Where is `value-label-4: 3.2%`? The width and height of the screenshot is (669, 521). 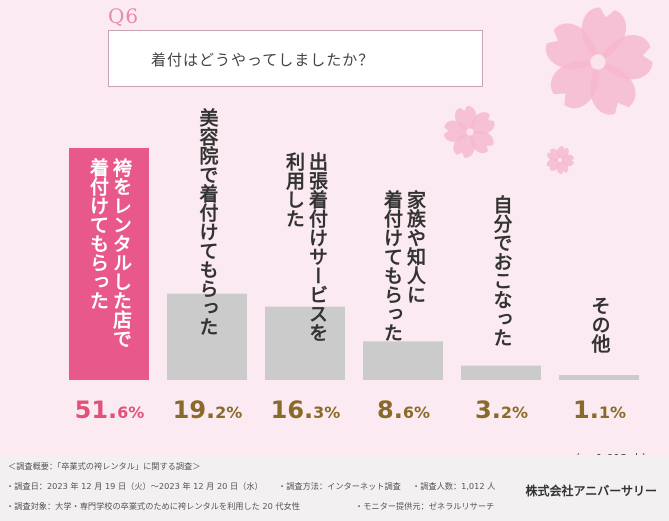 value-label-4: 3.2% is located at coordinates (501, 410).